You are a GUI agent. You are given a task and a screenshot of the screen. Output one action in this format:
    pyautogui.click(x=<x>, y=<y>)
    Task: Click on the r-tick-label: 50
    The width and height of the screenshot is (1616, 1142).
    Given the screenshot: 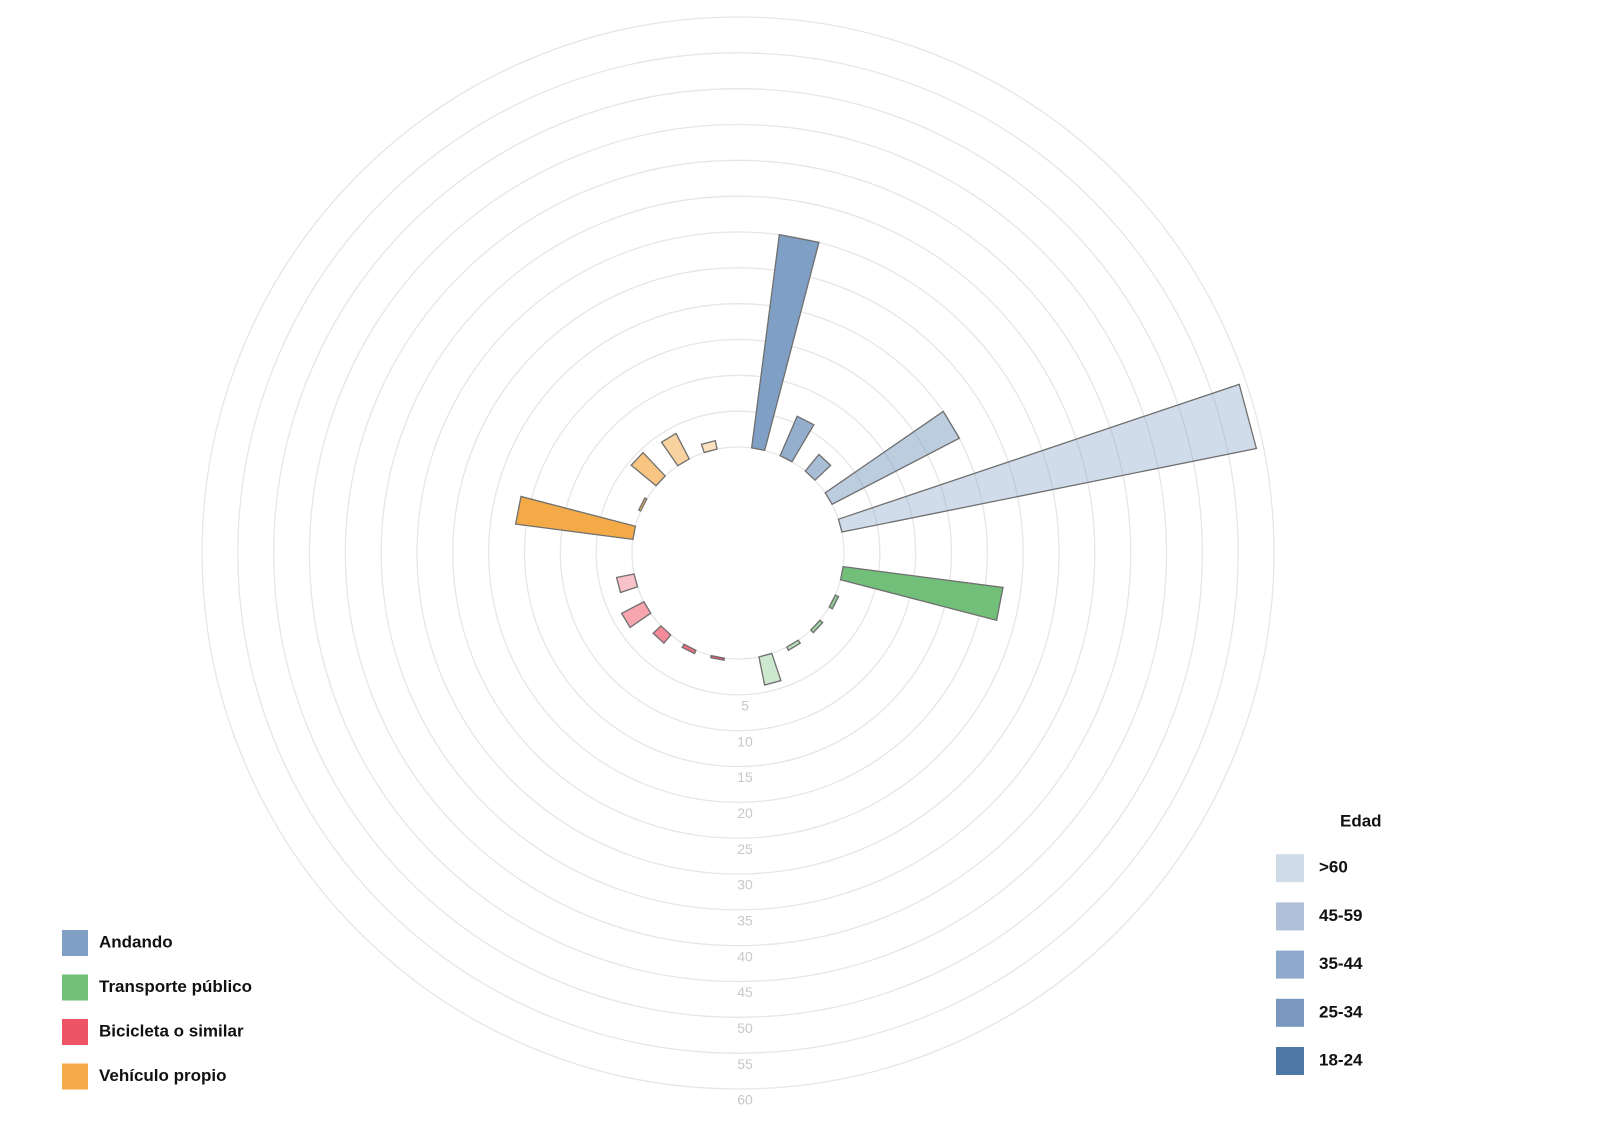 What is the action you would take?
    pyautogui.click(x=745, y=1028)
    